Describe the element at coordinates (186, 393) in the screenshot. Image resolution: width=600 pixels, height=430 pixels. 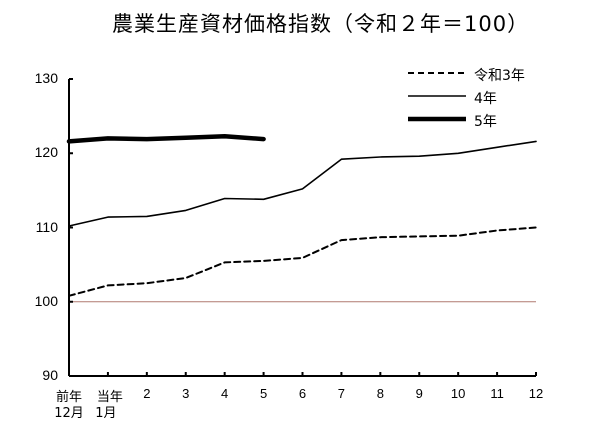
I see `x-tick-label: 3` at that location.